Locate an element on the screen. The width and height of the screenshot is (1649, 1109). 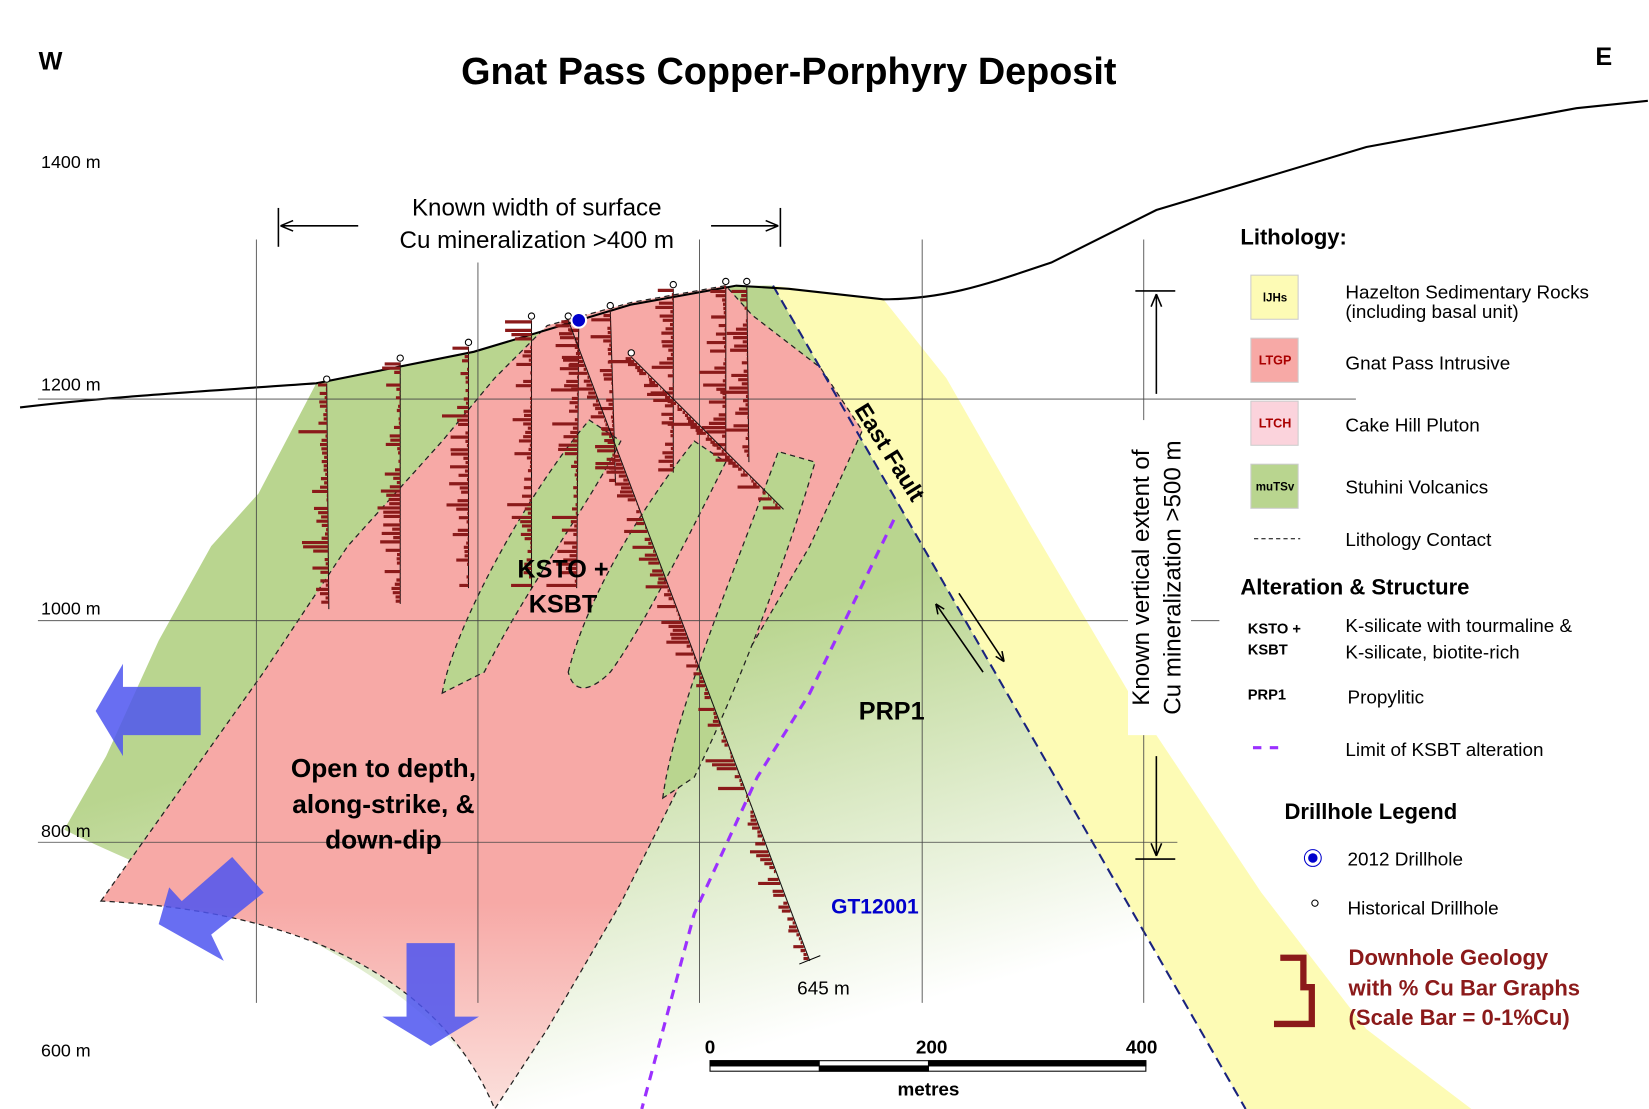
direction: W is located at coordinates (51, 61).